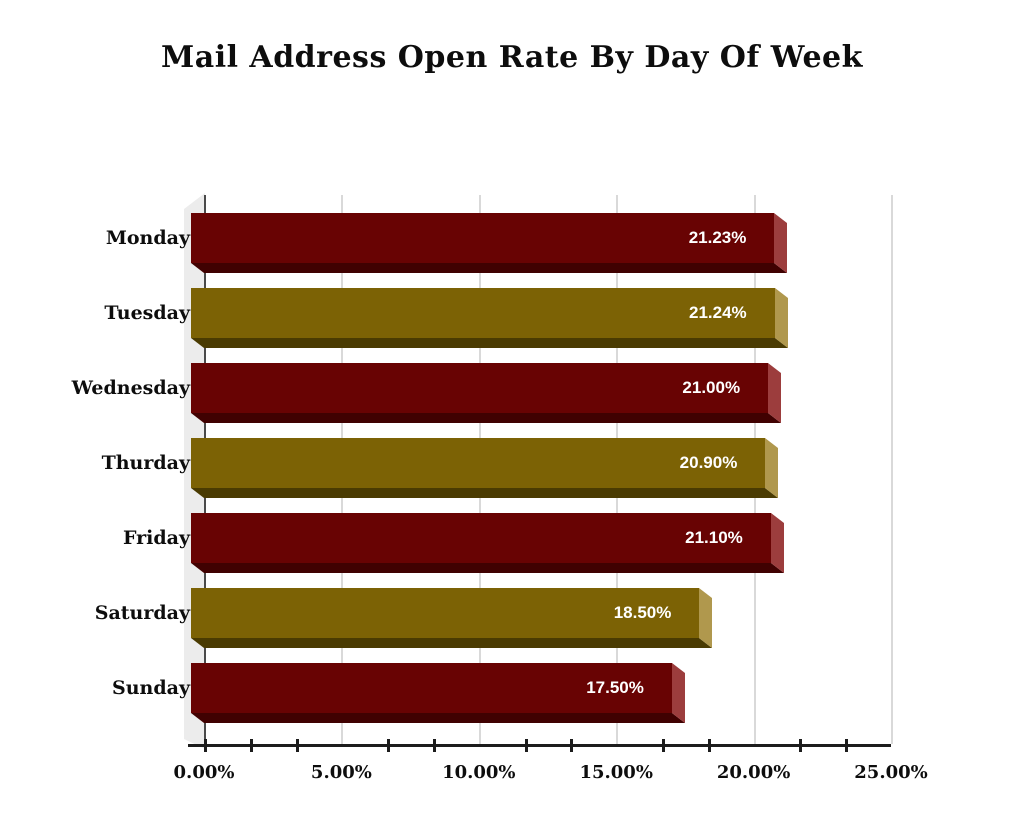 The image size is (1024, 826). I want to click on bar-front-face: 21.10%, so click(481, 538).